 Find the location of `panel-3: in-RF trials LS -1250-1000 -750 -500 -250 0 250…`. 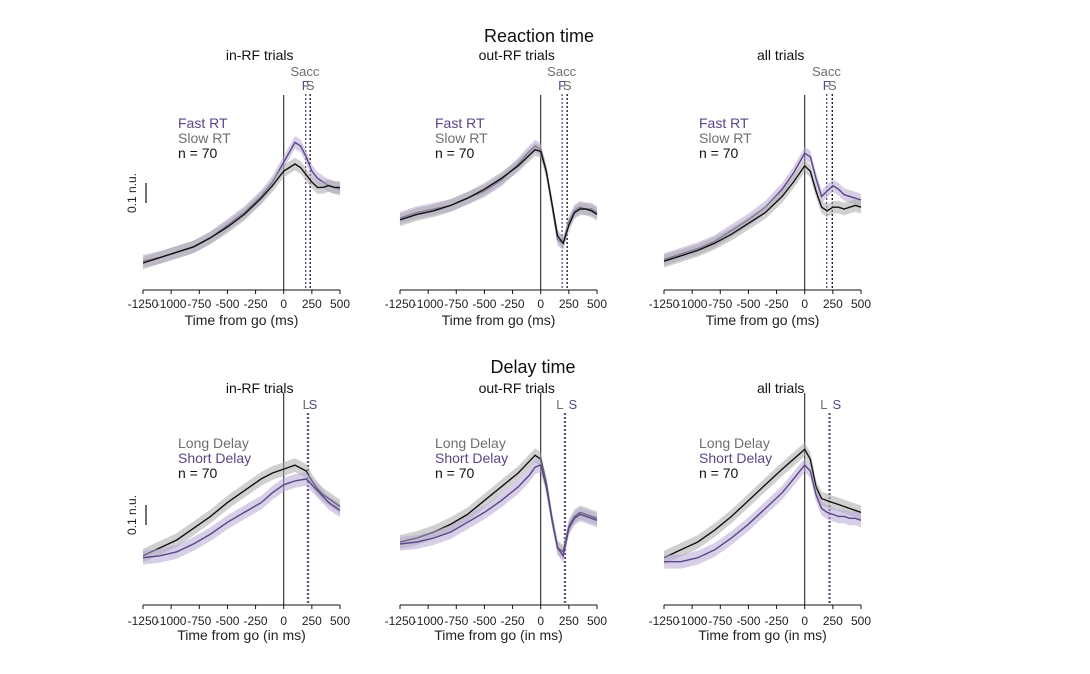

panel-3: in-RF trials LS -1250-1000 -750 -500 -250 0 250… is located at coordinates (239, 511).